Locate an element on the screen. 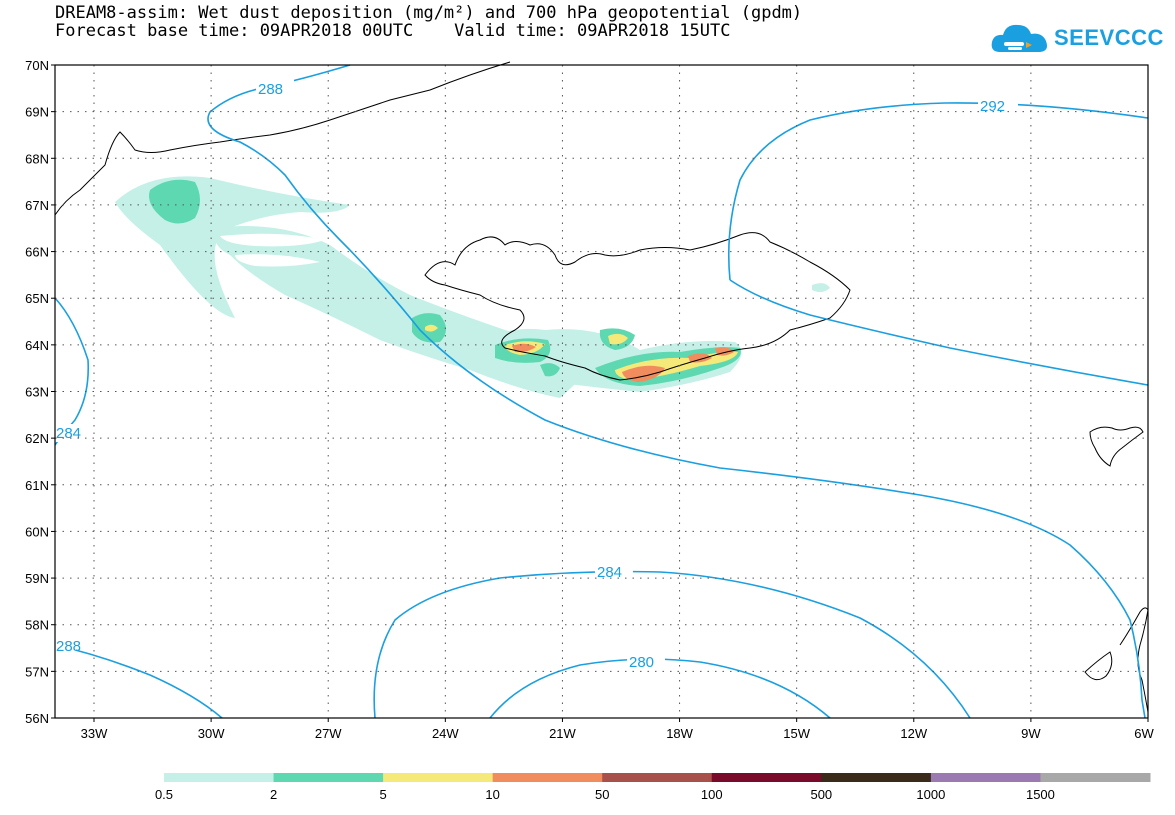 This screenshot has height=815, width=1175. contour-label-284-south: 284 is located at coordinates (609, 572).